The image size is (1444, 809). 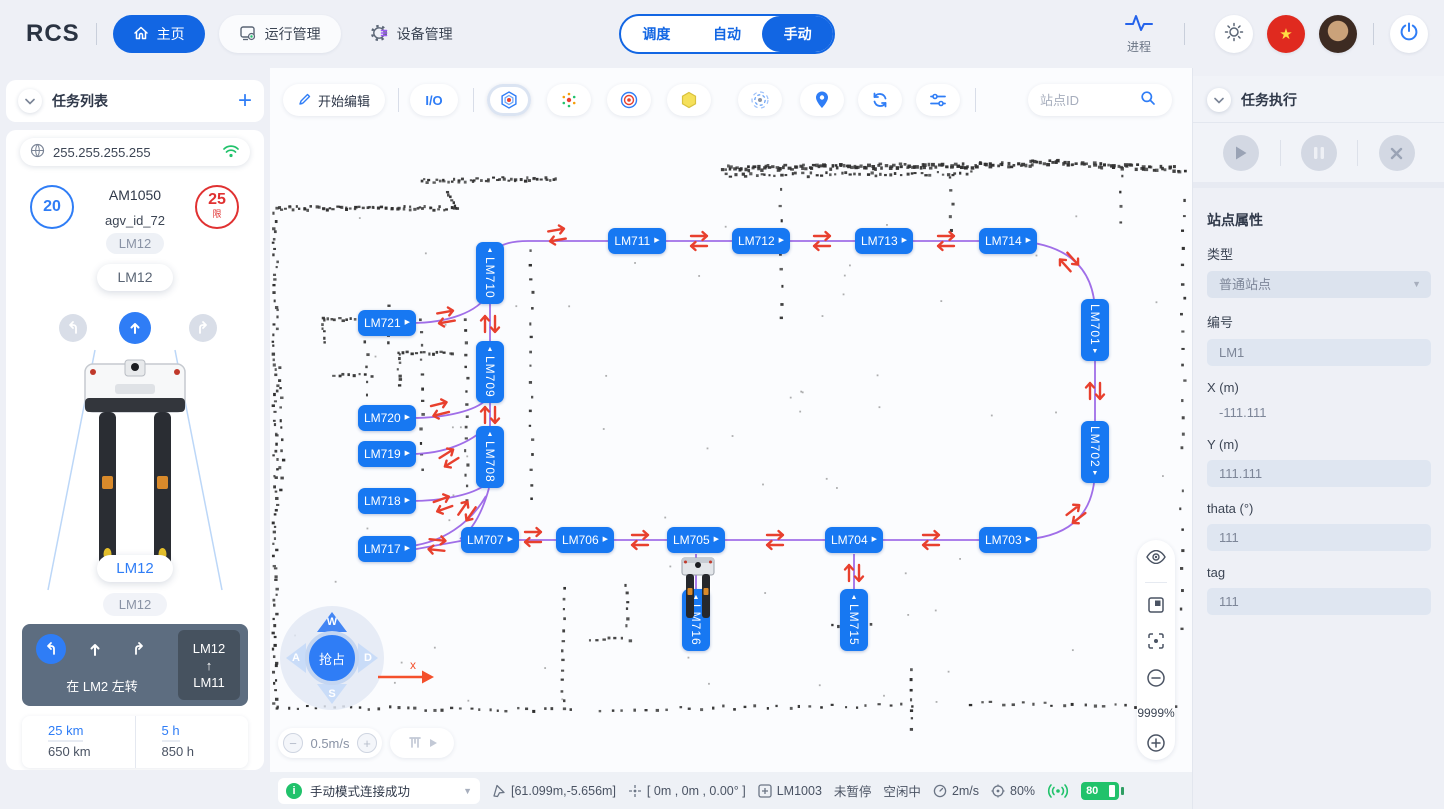 What do you see at coordinates (135, 220) in the screenshot?
I see `agv-id: agv_id_72` at bounding box center [135, 220].